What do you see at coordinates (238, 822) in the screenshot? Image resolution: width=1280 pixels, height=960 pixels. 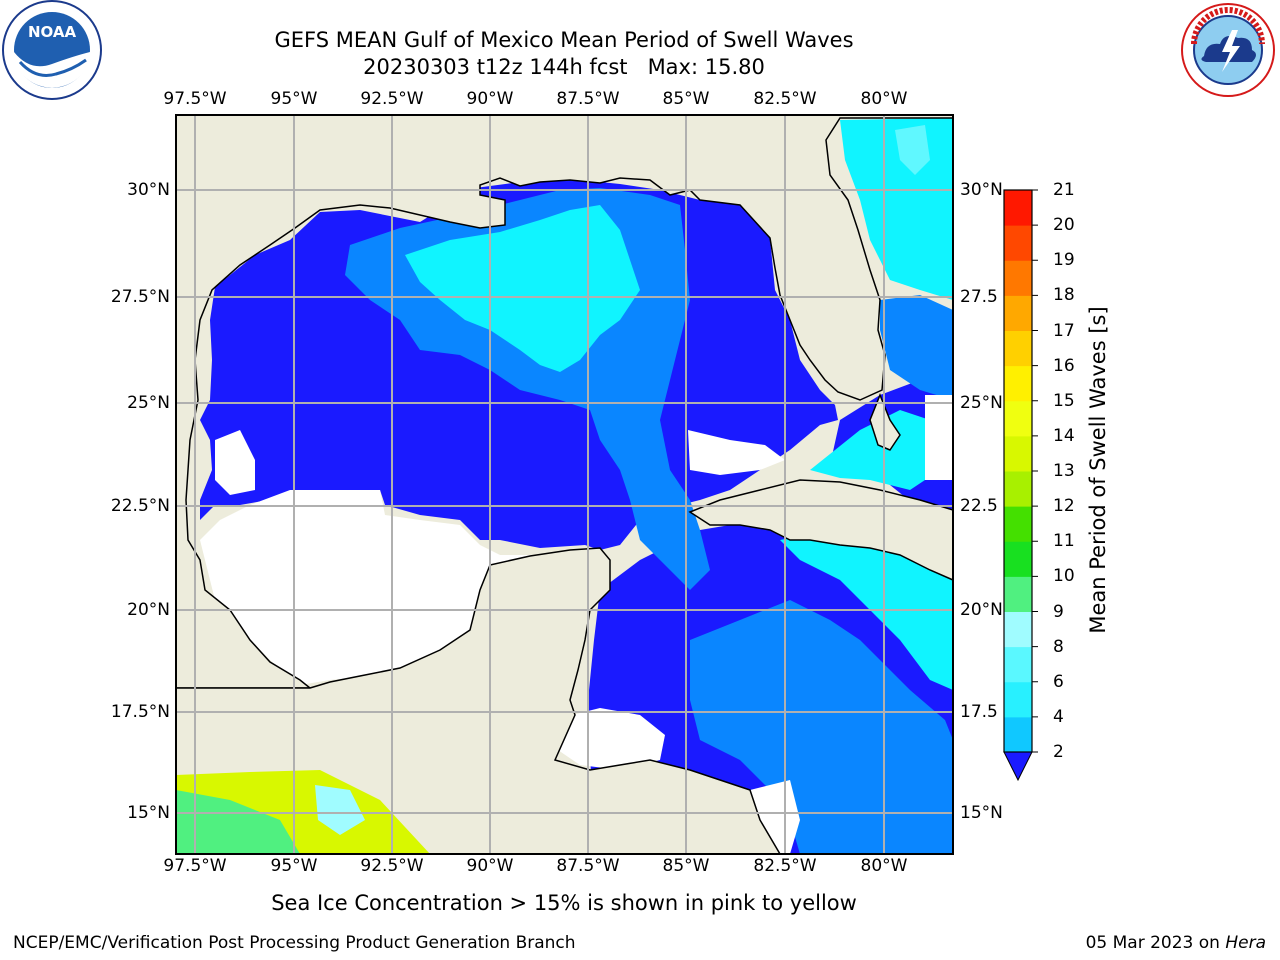 I see `field-pacific-green` at bounding box center [238, 822].